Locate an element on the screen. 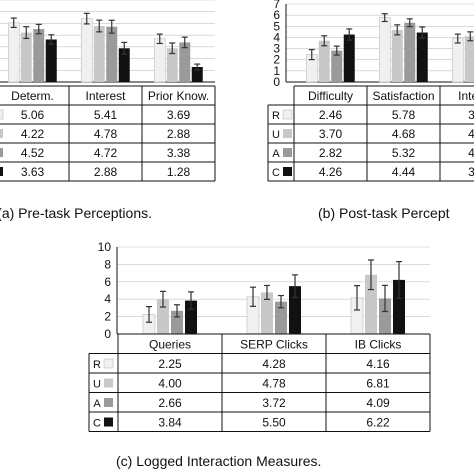  table-cell: 3.9 is located at coordinates (471, 115).